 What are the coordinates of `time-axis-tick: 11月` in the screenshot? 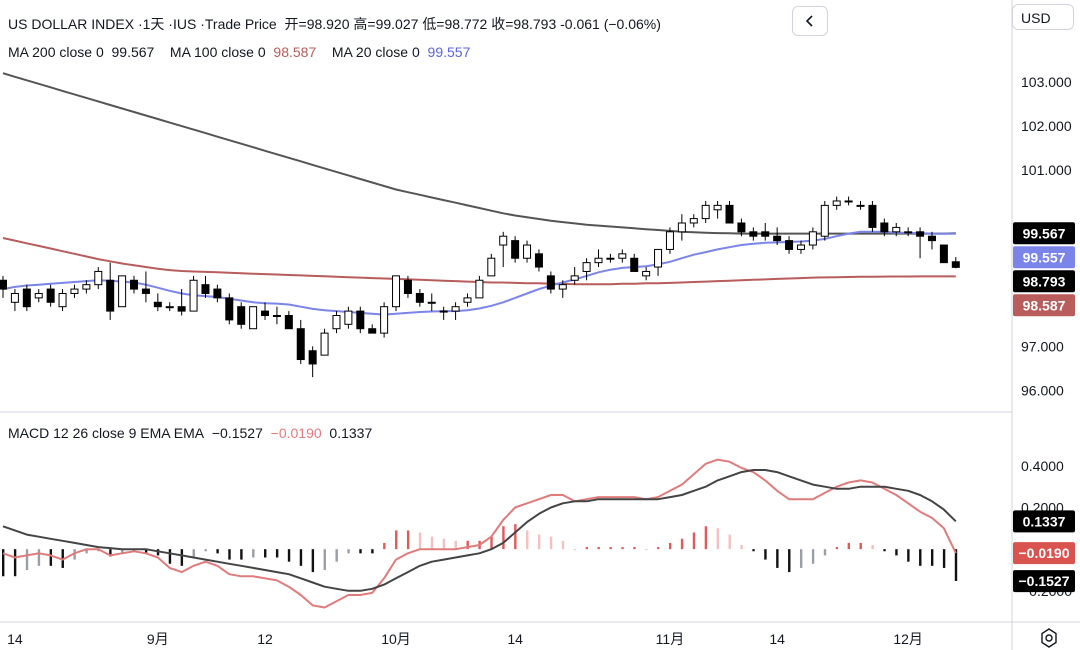 It's located at (670, 639).